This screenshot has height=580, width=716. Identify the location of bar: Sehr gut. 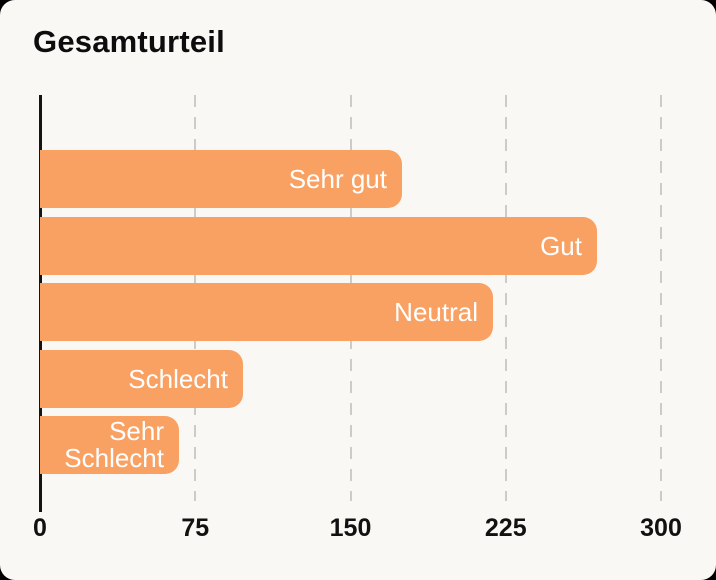
(221, 179).